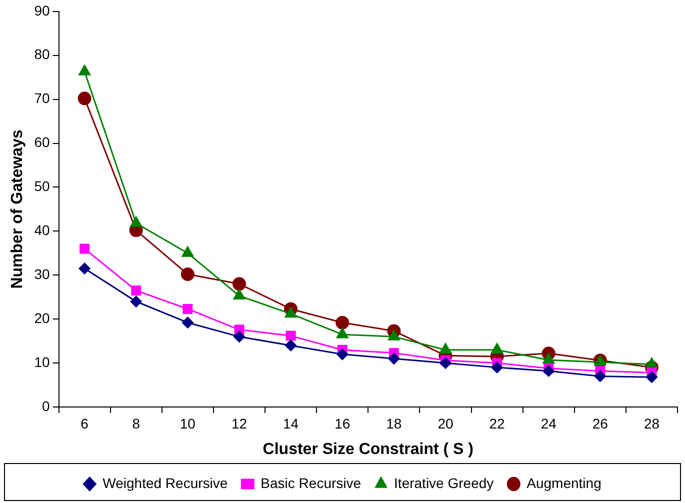 Image resolution: width=685 pixels, height=503 pixels. What do you see at coordinates (239, 423) in the screenshot?
I see `x-tick-label: 12` at bounding box center [239, 423].